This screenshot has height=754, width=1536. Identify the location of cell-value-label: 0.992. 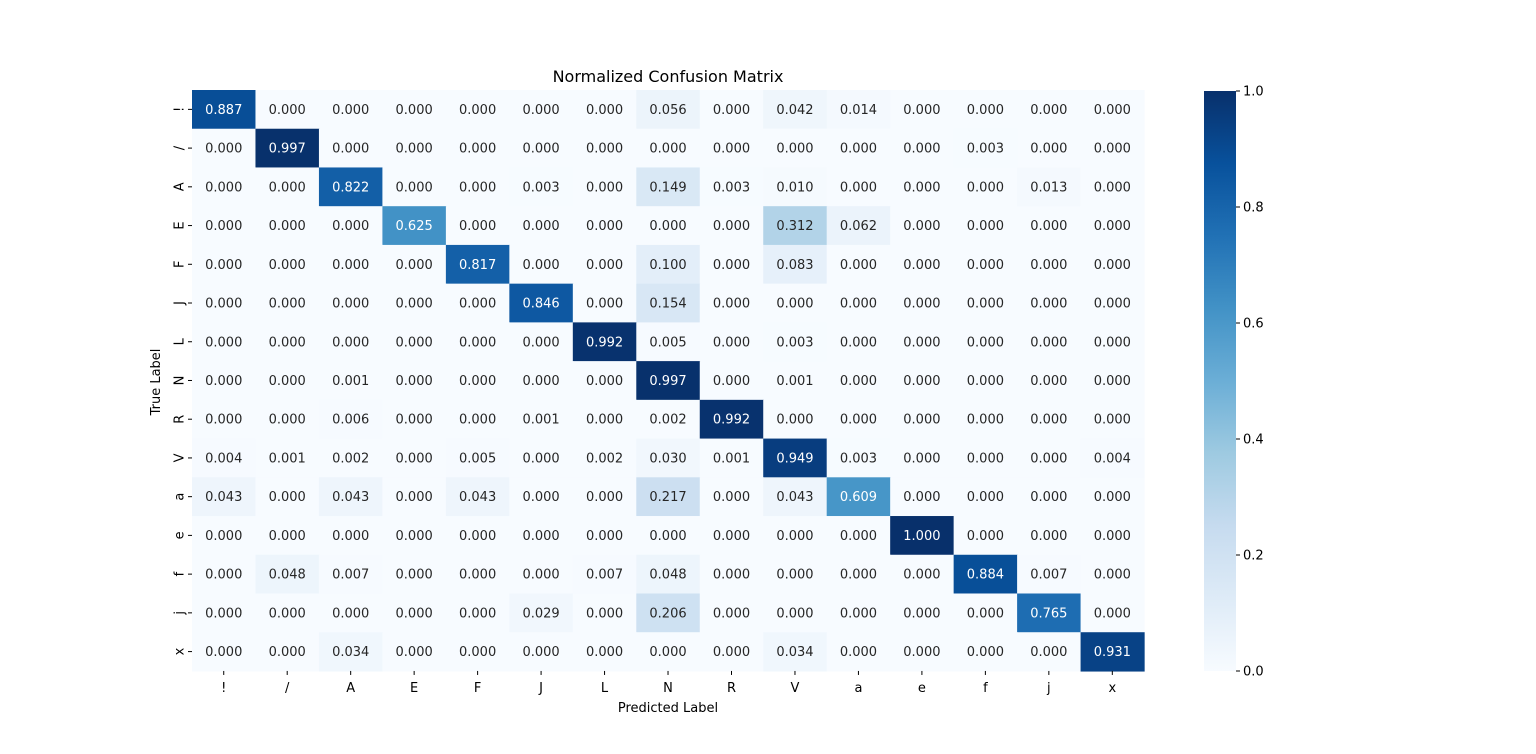
(731, 420).